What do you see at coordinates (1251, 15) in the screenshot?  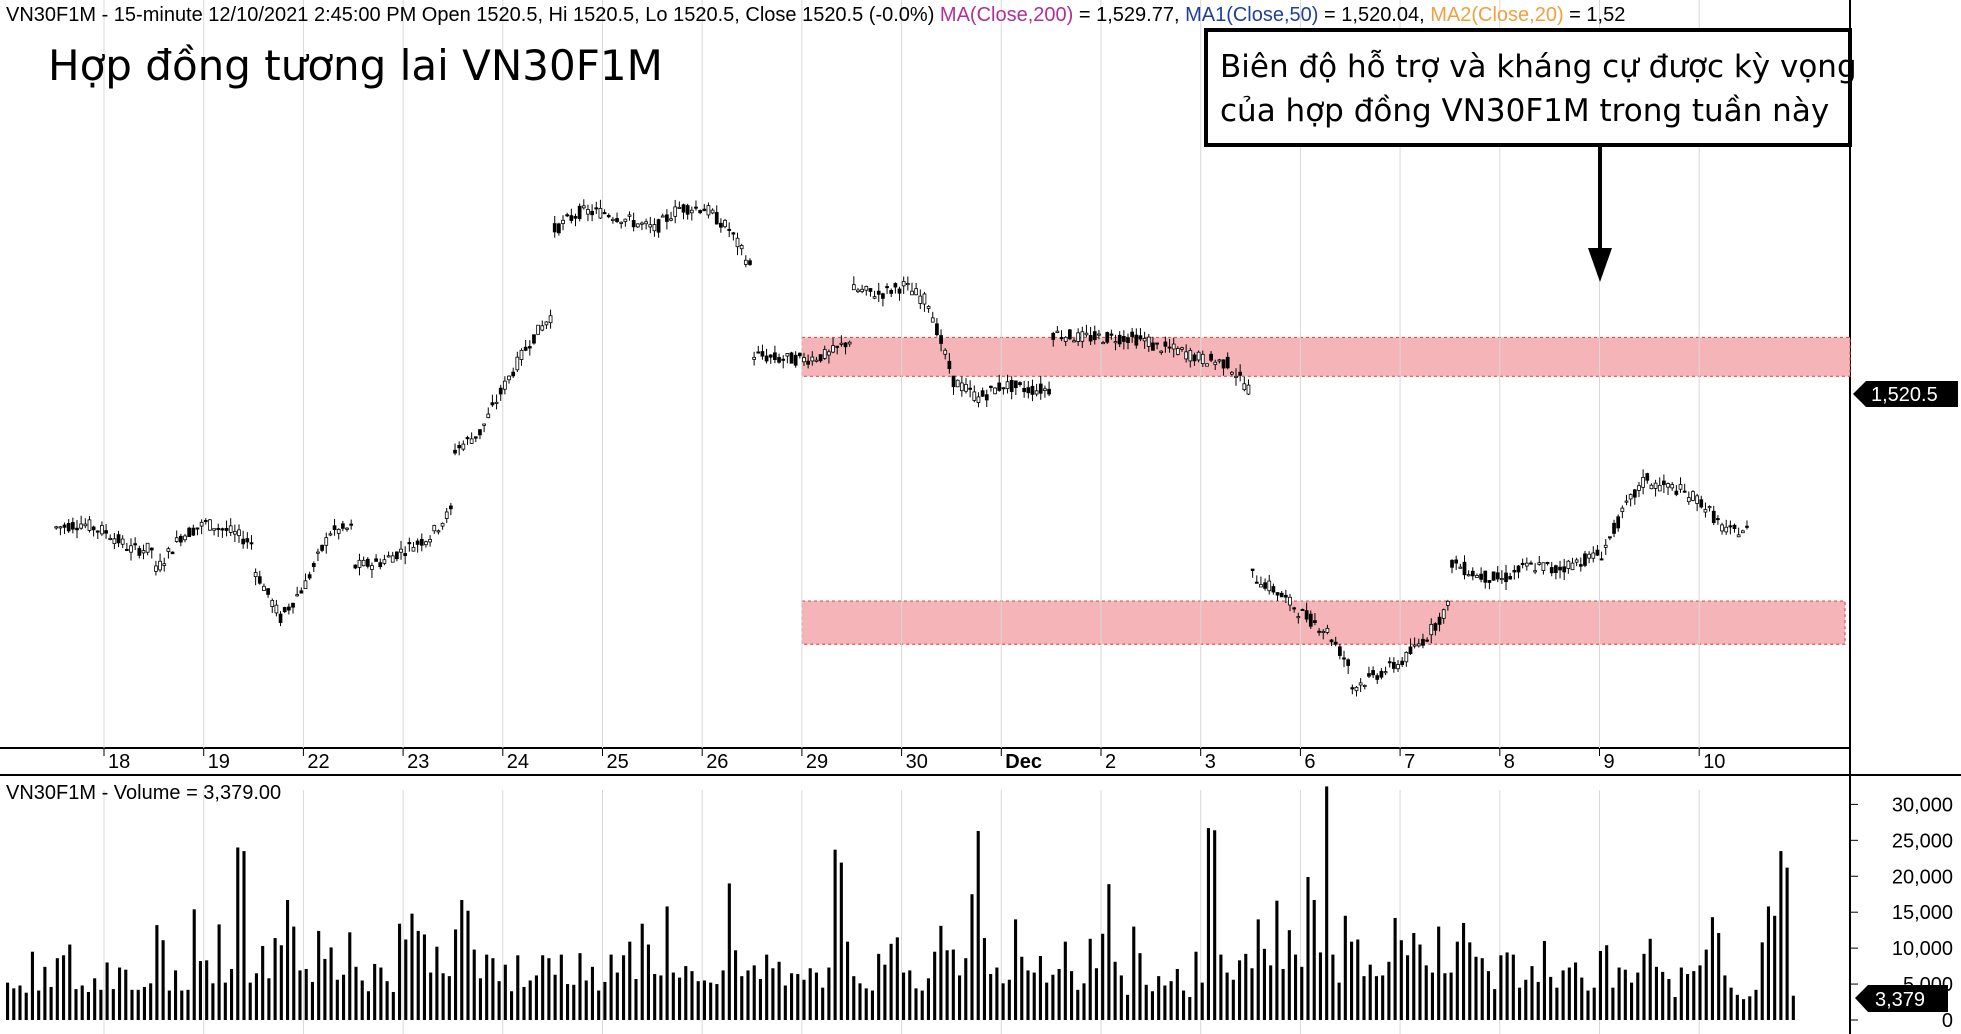 I see `ma50-label: MA1(Close,50)` at bounding box center [1251, 15].